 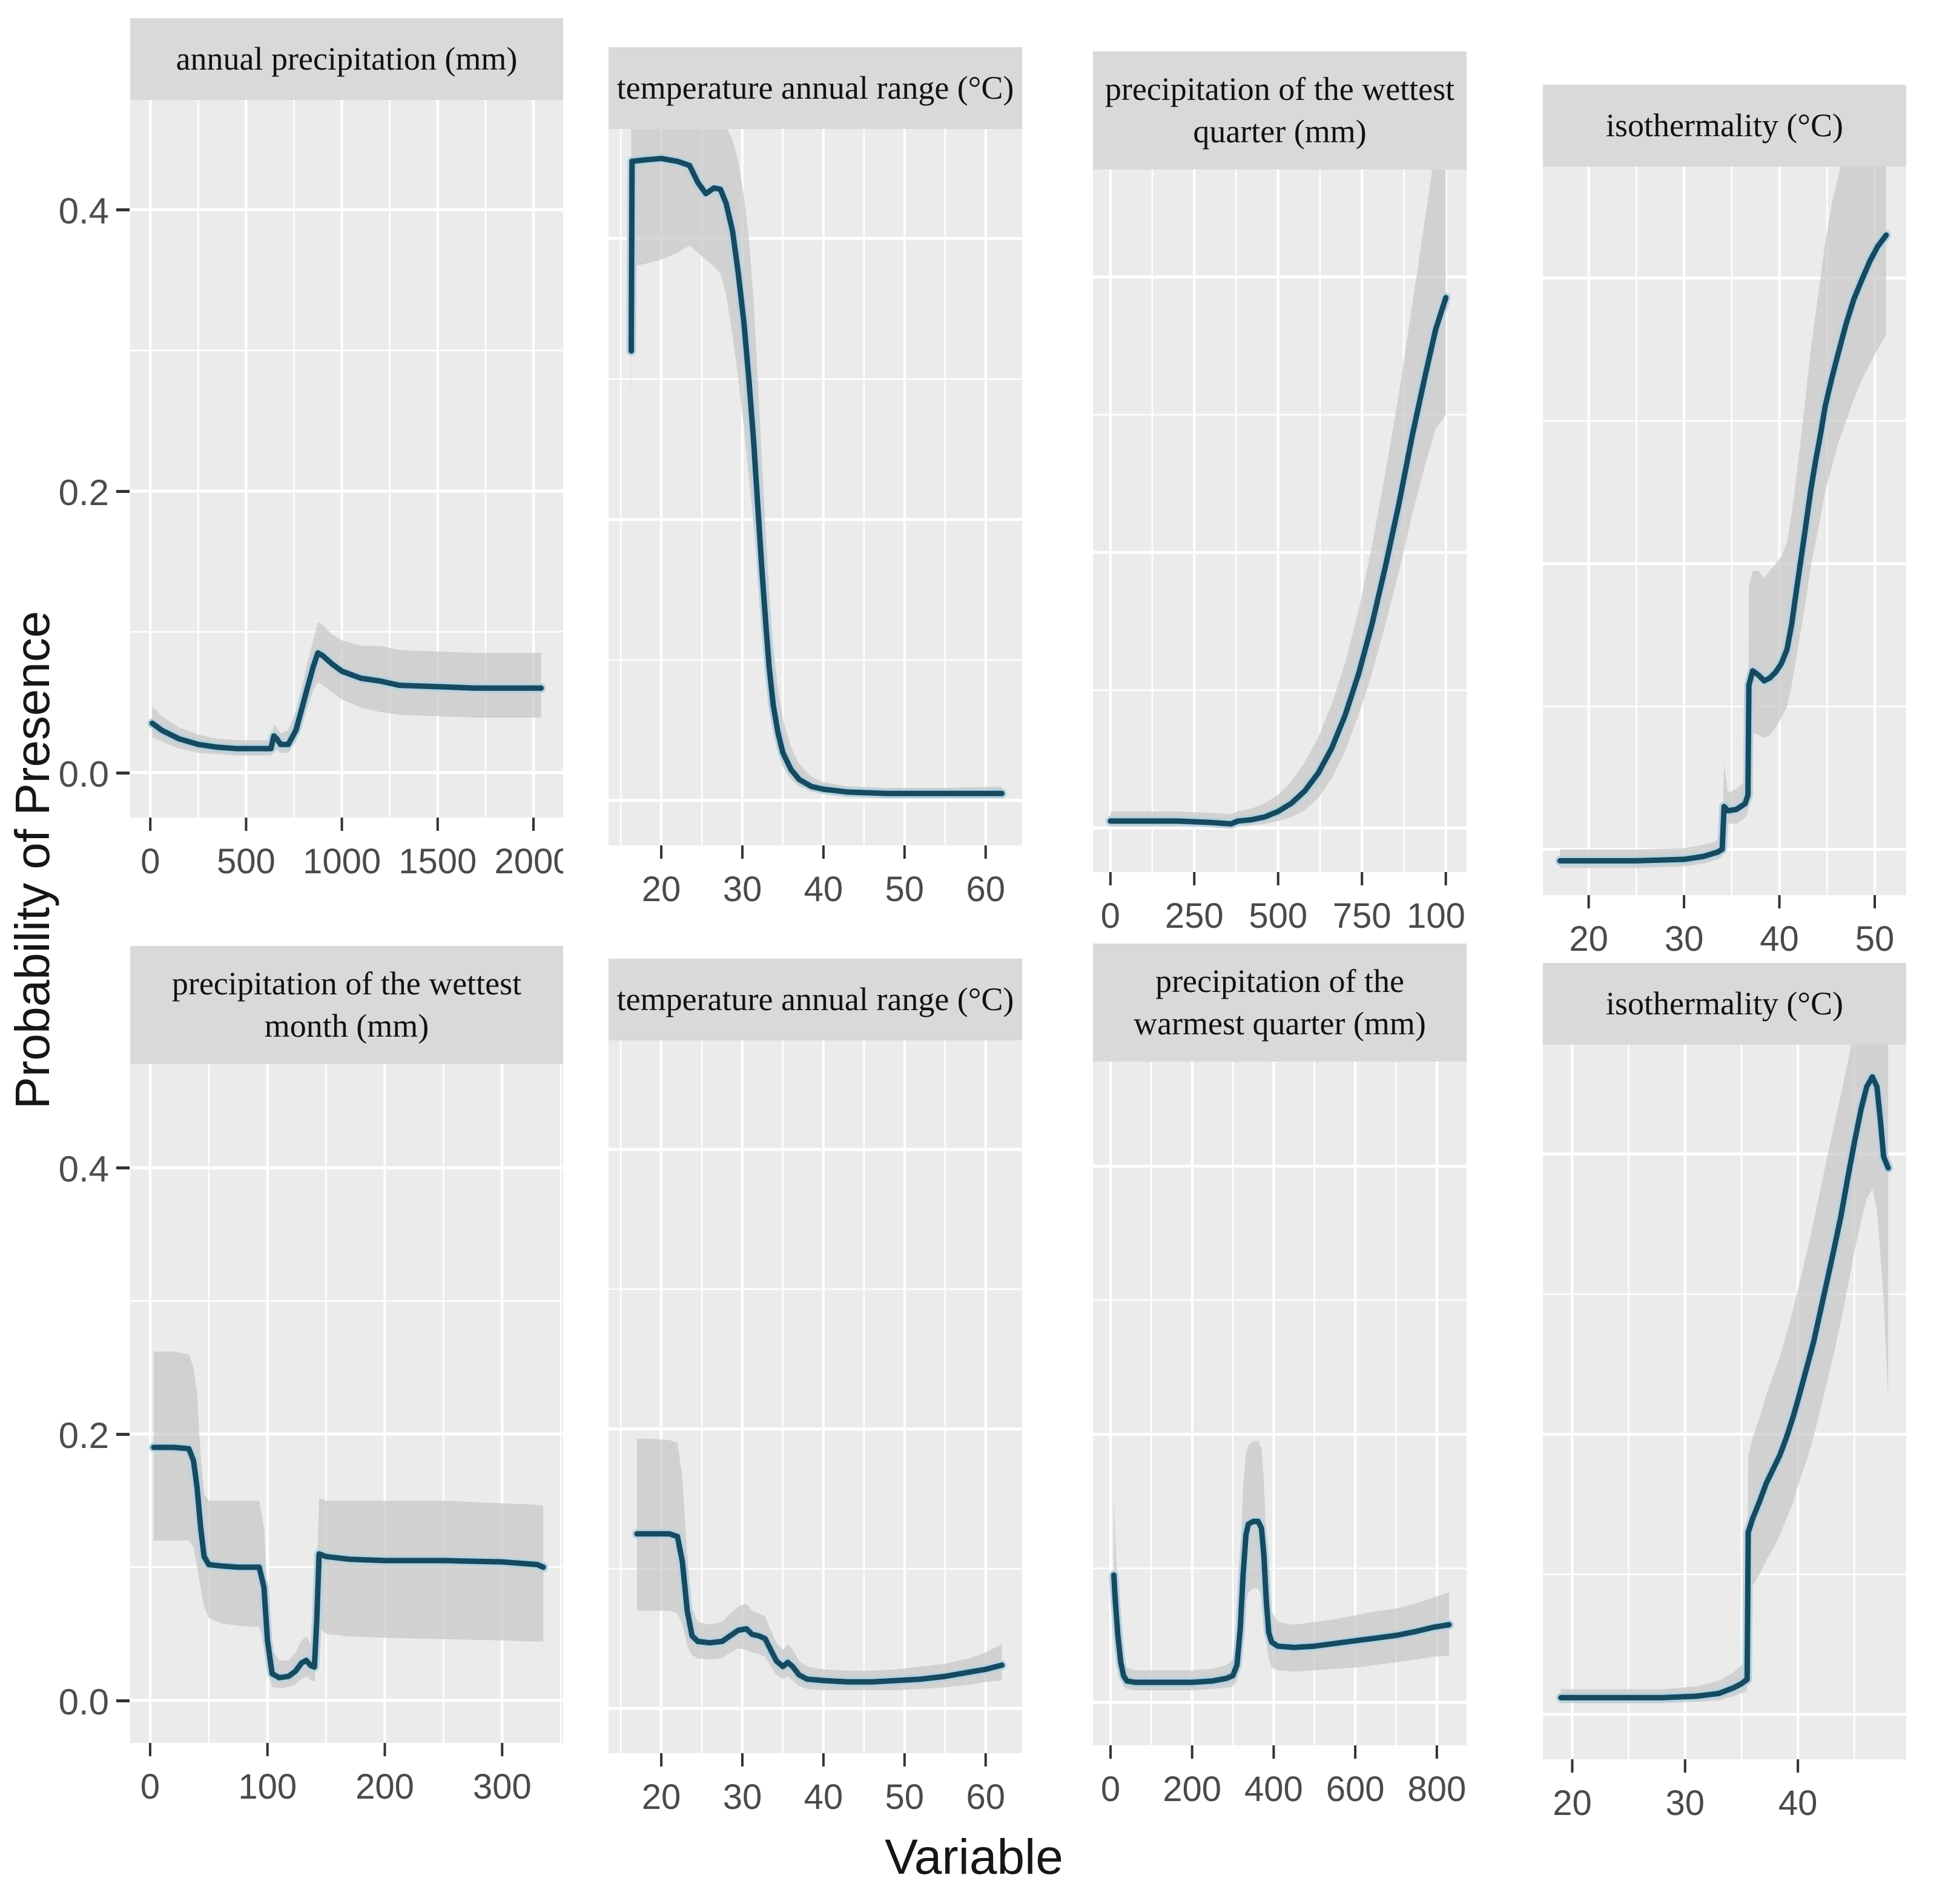 I want to click on facet-strip-label: annual precipitation (mm), so click(x=346, y=59).